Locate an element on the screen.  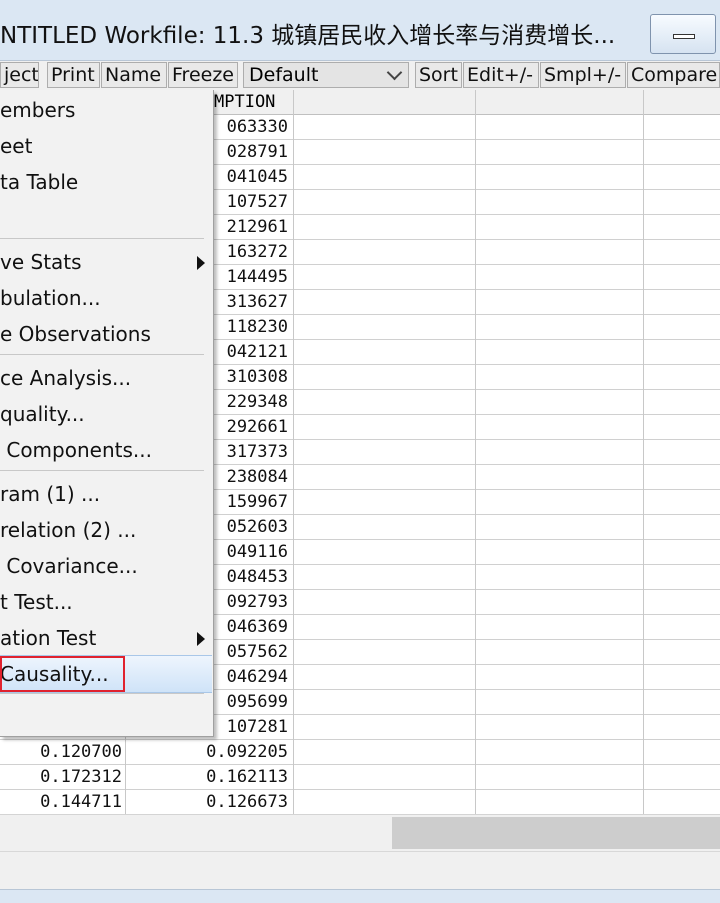
name-button: Name is located at coordinates (134, 75).